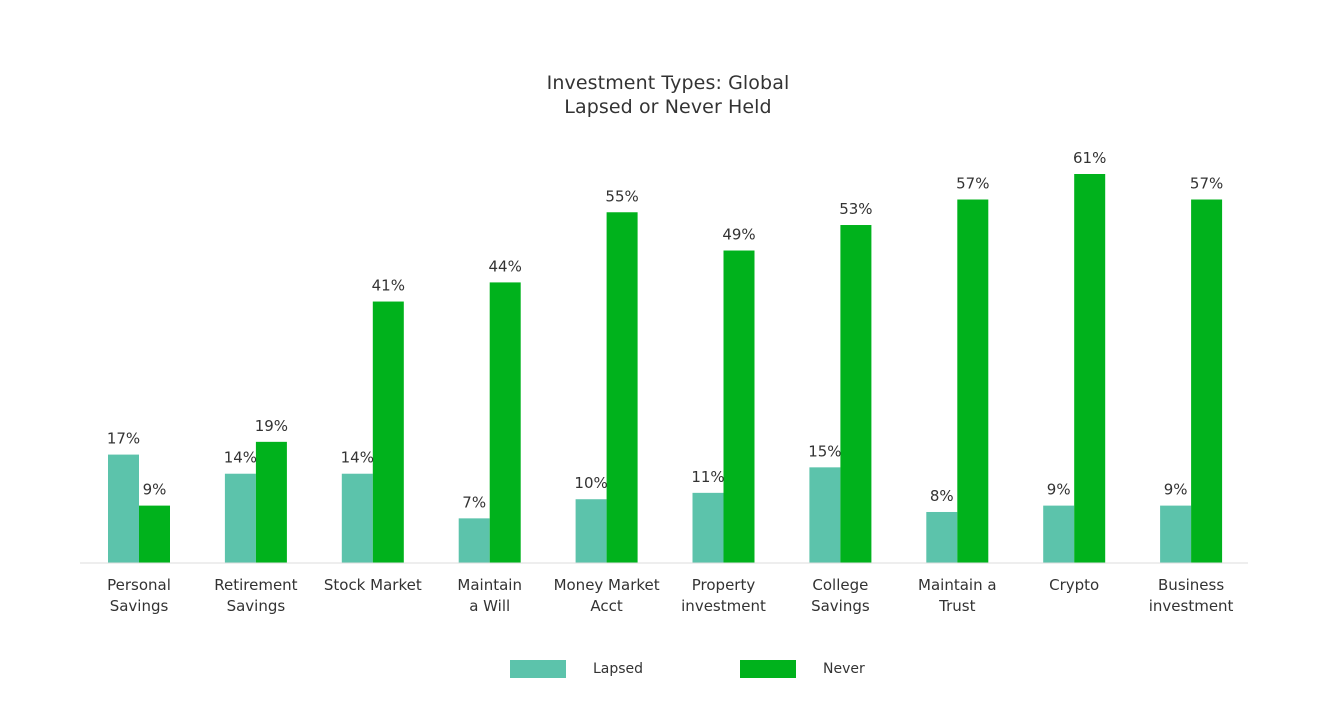  Describe the element at coordinates (840, 595) in the screenshot. I see `x-tick-label-6: College Savings` at that location.